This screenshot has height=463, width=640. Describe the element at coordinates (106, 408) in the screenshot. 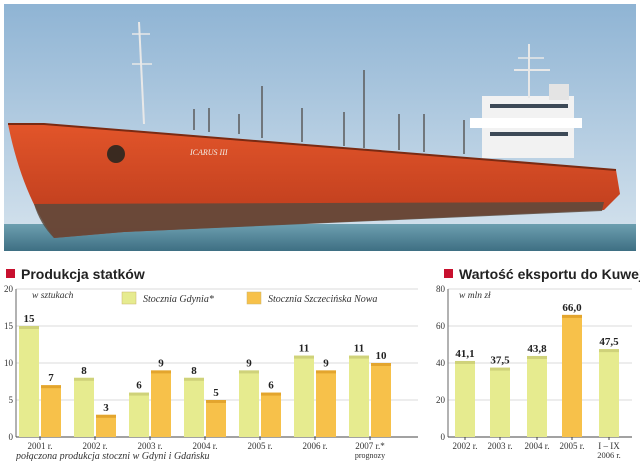

I see `data-label: 3` at that location.